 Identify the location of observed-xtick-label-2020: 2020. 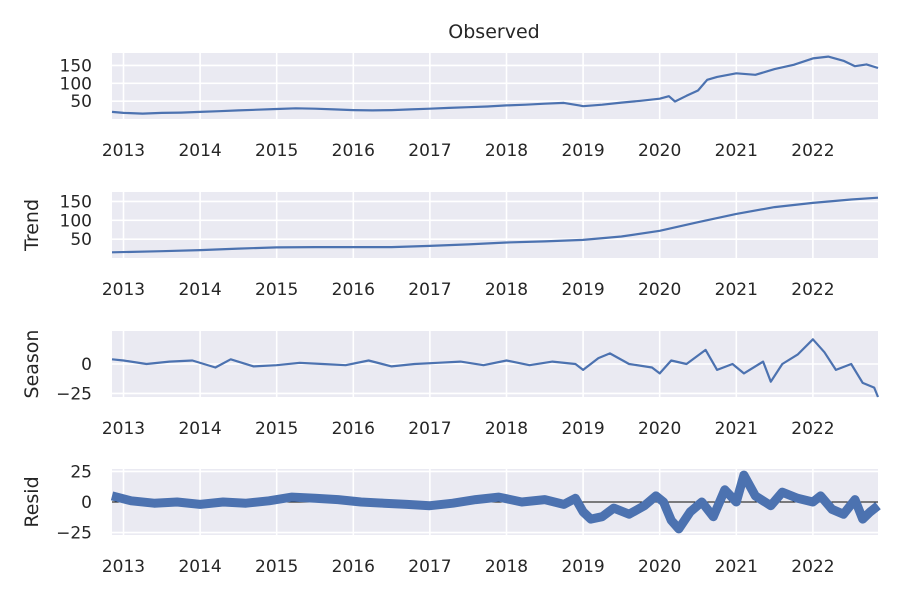
(659, 151).